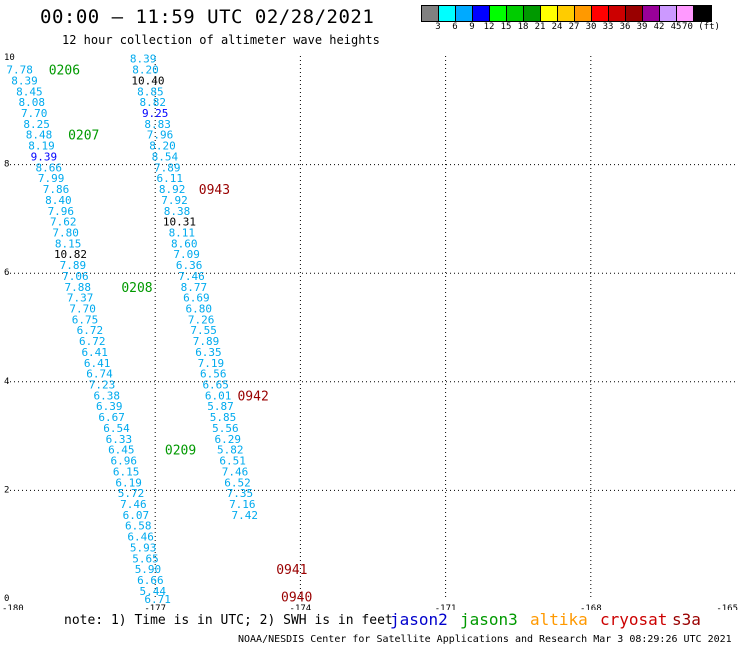 The height and width of the screenshot is (650, 740). What do you see at coordinates (153, 591) in the screenshot?
I see `data-label: 5.44` at bounding box center [153, 591].